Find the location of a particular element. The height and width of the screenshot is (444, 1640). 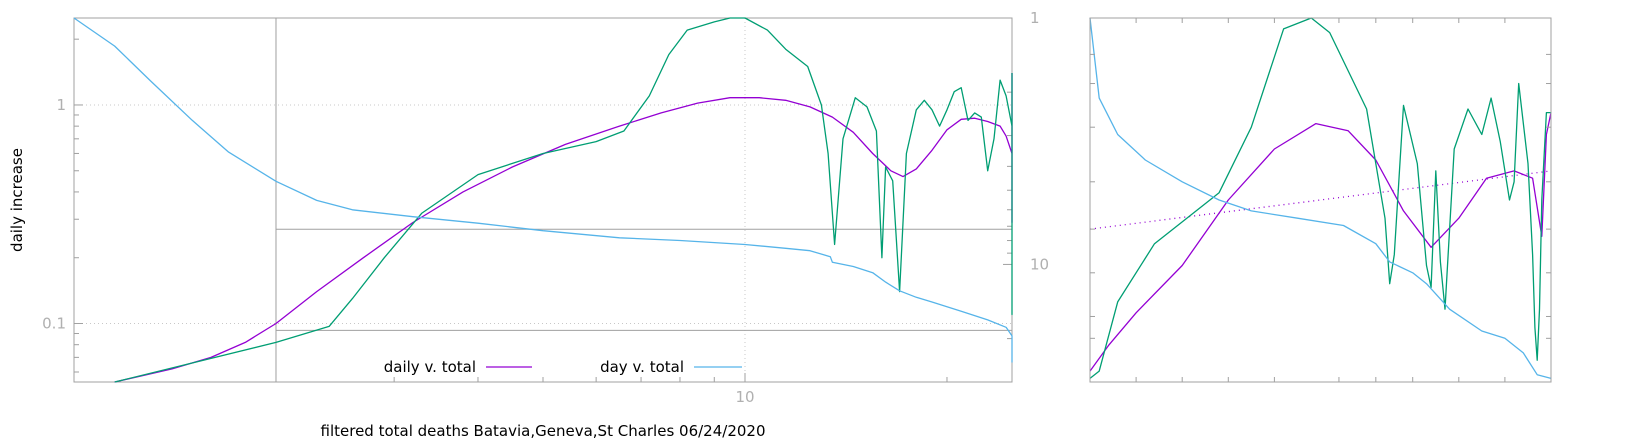

y2-tick-label-0: 1 is located at coordinates (1035, 18).